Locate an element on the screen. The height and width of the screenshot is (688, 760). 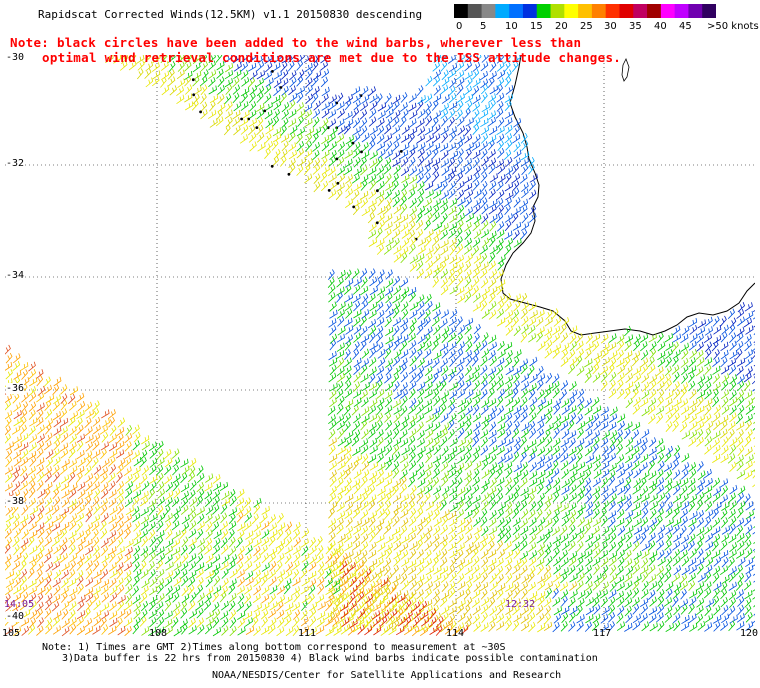
lat-label: -40 is located at coordinates (15, 616).